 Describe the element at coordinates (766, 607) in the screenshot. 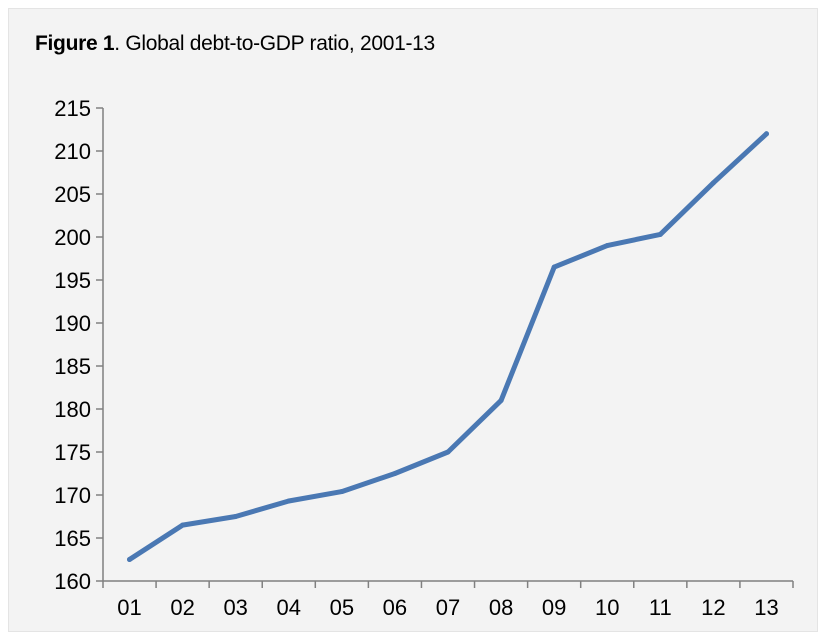

I see `x-tick-label: 13` at that location.